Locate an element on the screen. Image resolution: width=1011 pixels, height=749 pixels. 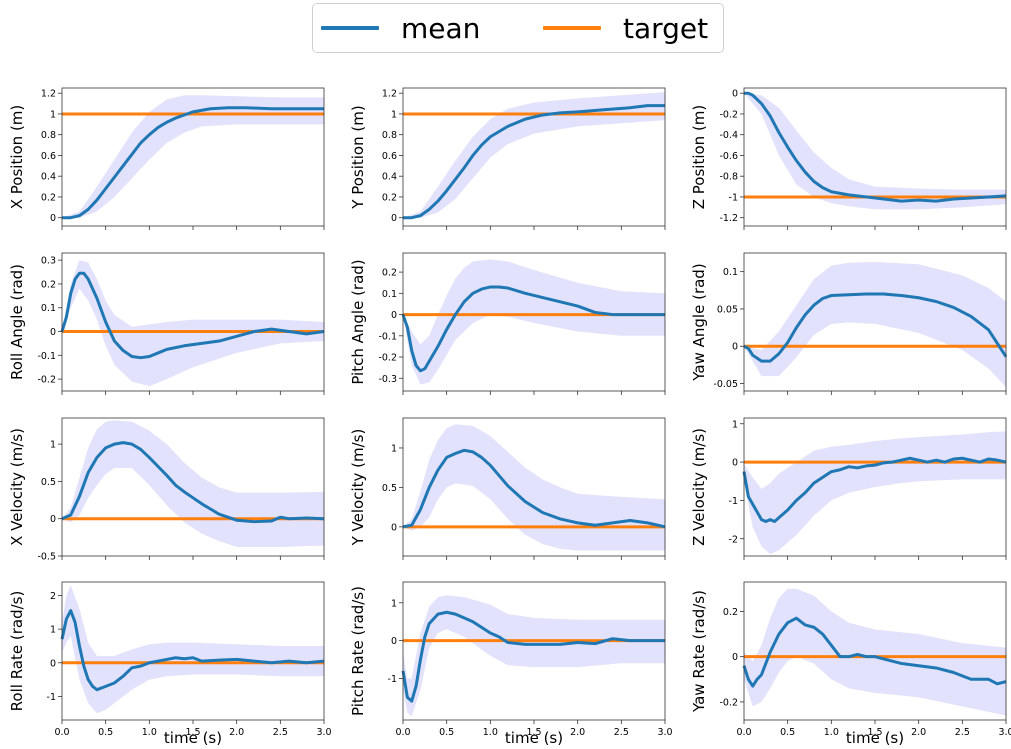
subplot-7: -0.5 0 0.5 1 X Velocity (m/s) is located at coordinates (166, 490).